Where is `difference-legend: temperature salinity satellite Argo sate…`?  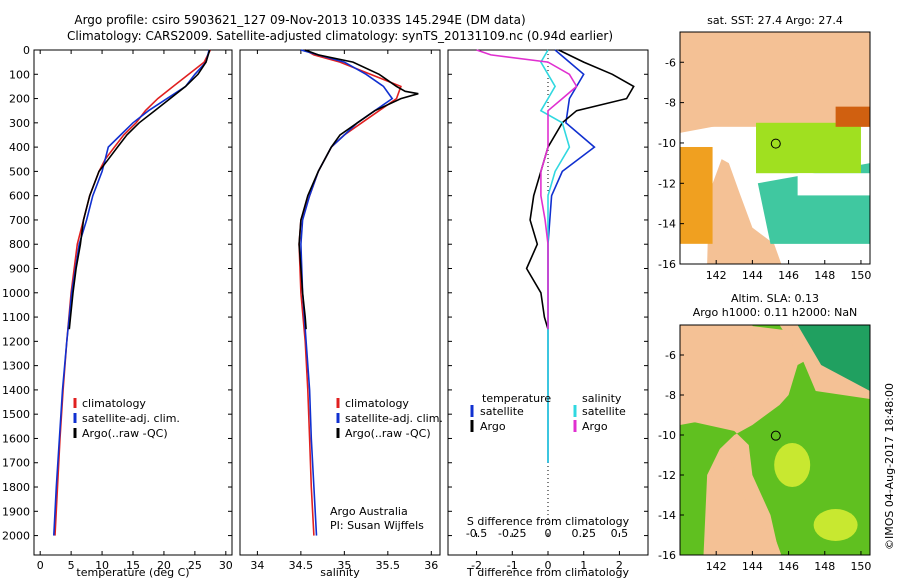 difference-legend: temperature salinity satellite Argo sate… is located at coordinates (548, 412).